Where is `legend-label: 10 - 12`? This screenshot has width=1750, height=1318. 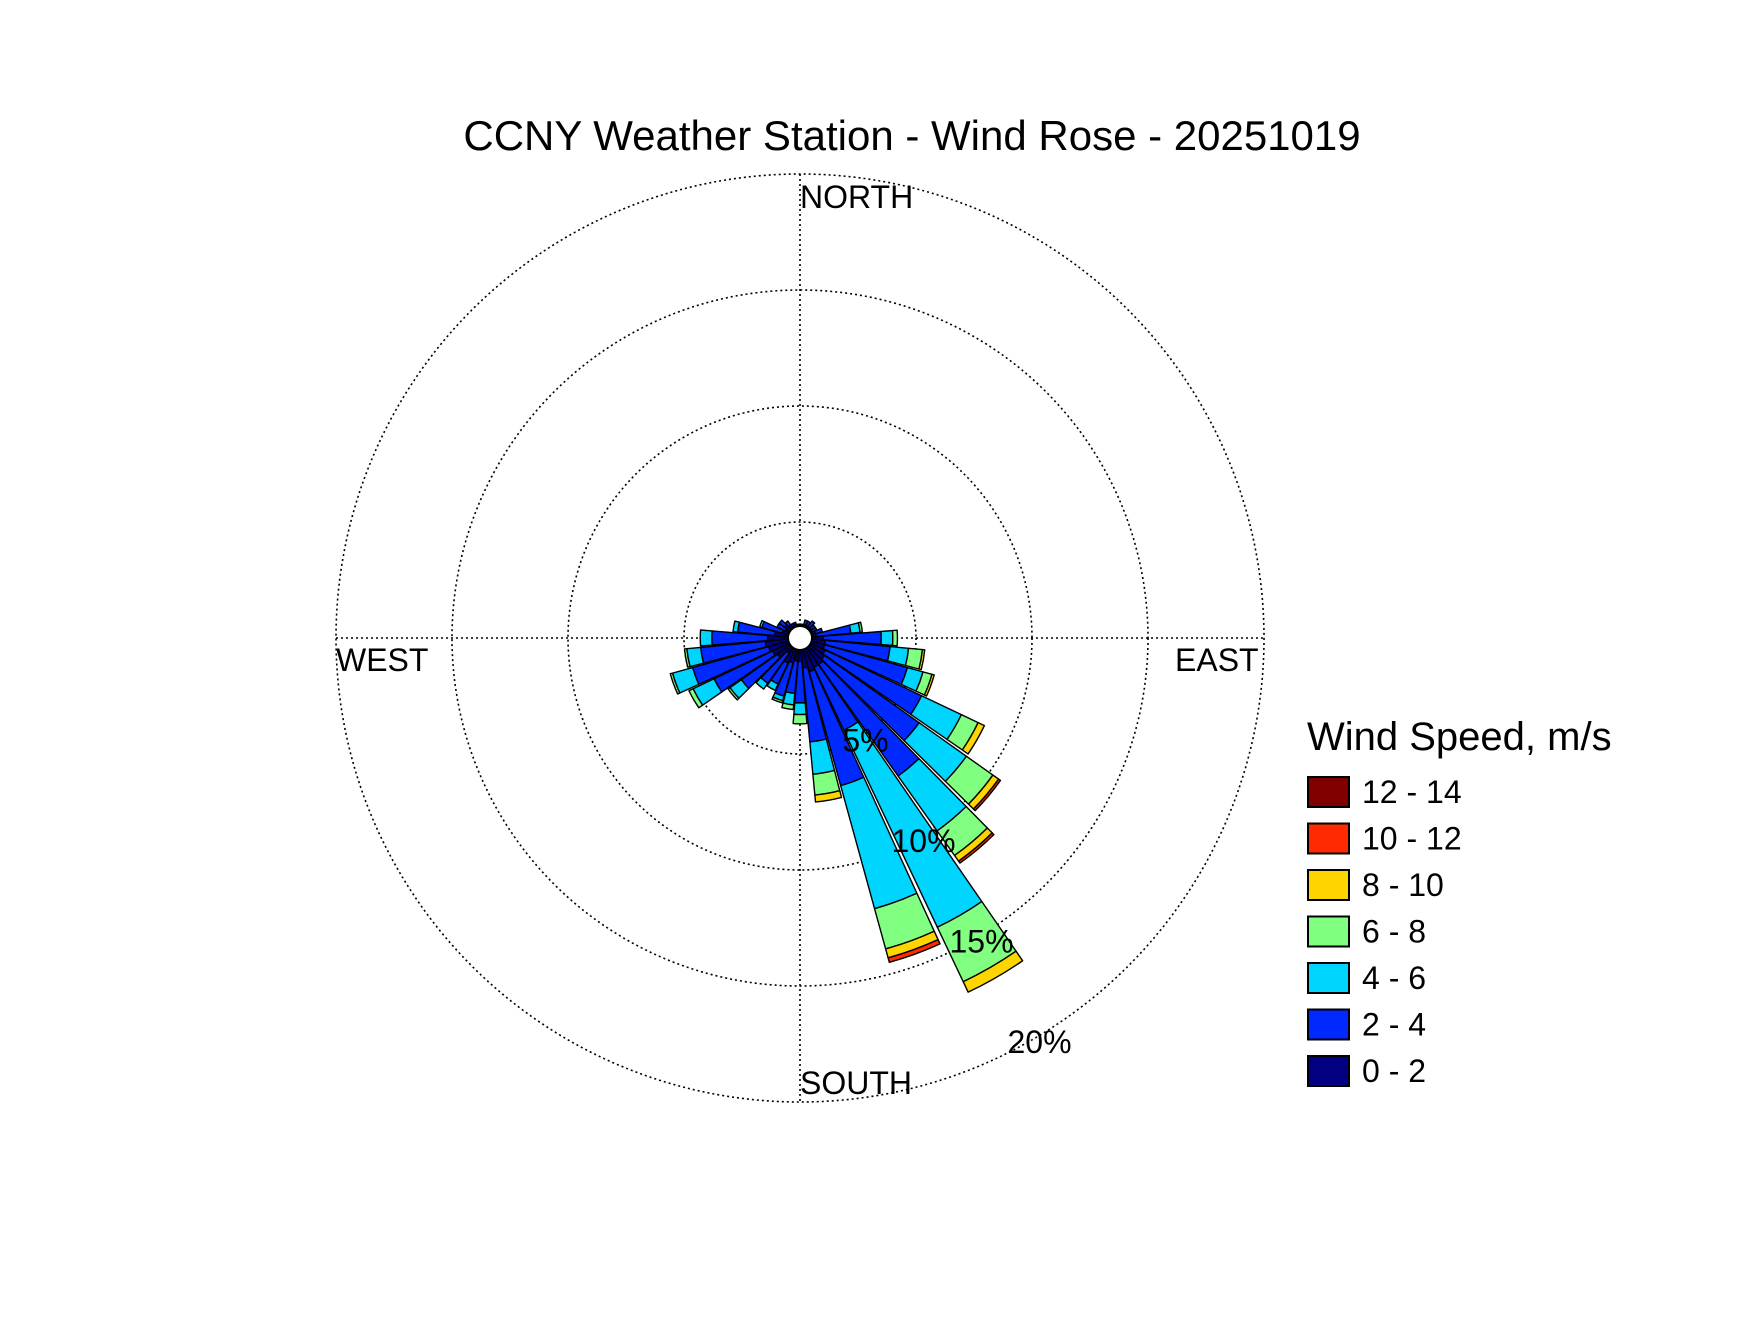
legend-label: 10 - 12 is located at coordinates (1412, 839).